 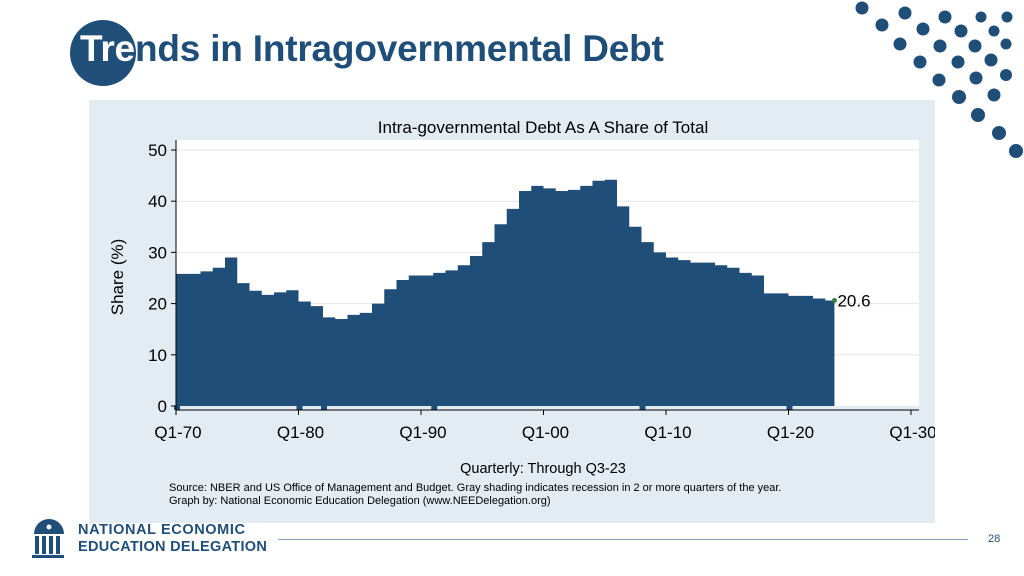 I want to click on y-axis: 0 10 20 30 40 50, so click(x=162, y=278).